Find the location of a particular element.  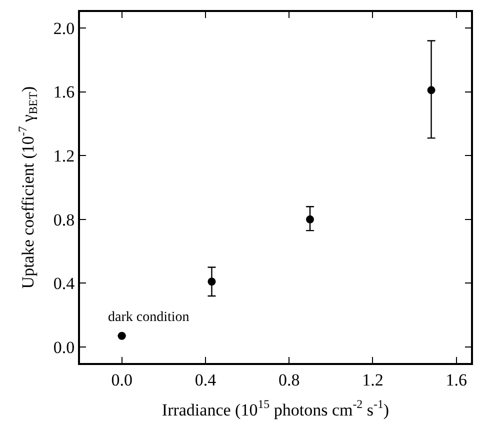

x-tick-label: 0.4 is located at coordinates (205, 380).